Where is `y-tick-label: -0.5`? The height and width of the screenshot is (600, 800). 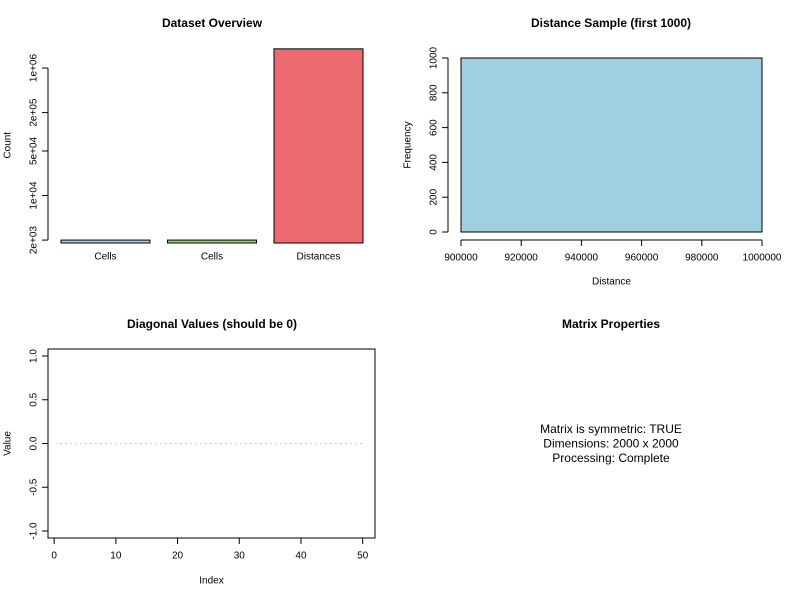 y-tick-label: -0.5 is located at coordinates (34, 487).